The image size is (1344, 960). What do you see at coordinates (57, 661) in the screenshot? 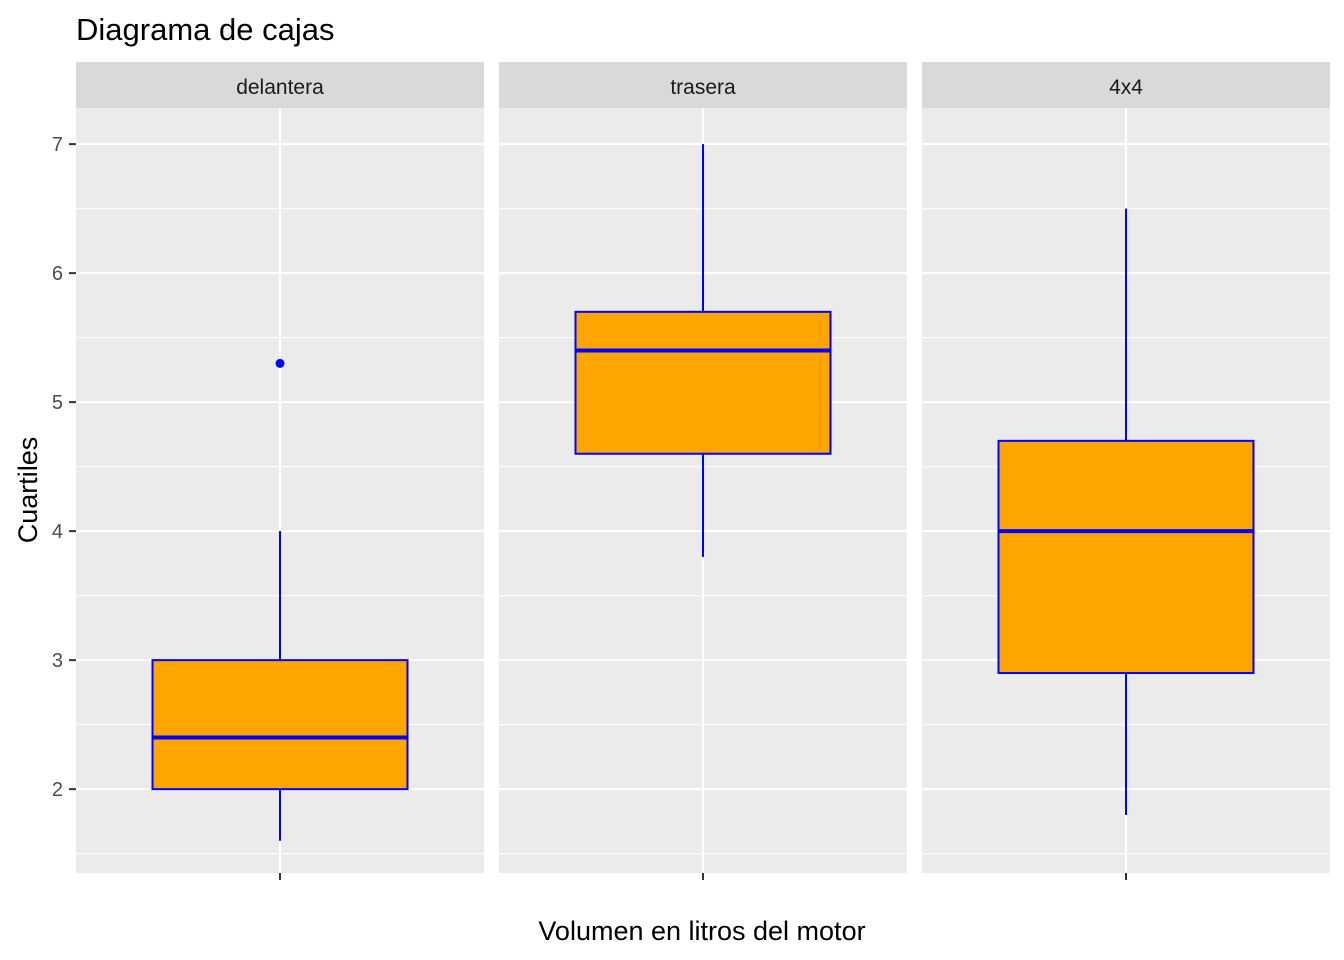
I see `y-tick-label: 3` at bounding box center [57, 661].